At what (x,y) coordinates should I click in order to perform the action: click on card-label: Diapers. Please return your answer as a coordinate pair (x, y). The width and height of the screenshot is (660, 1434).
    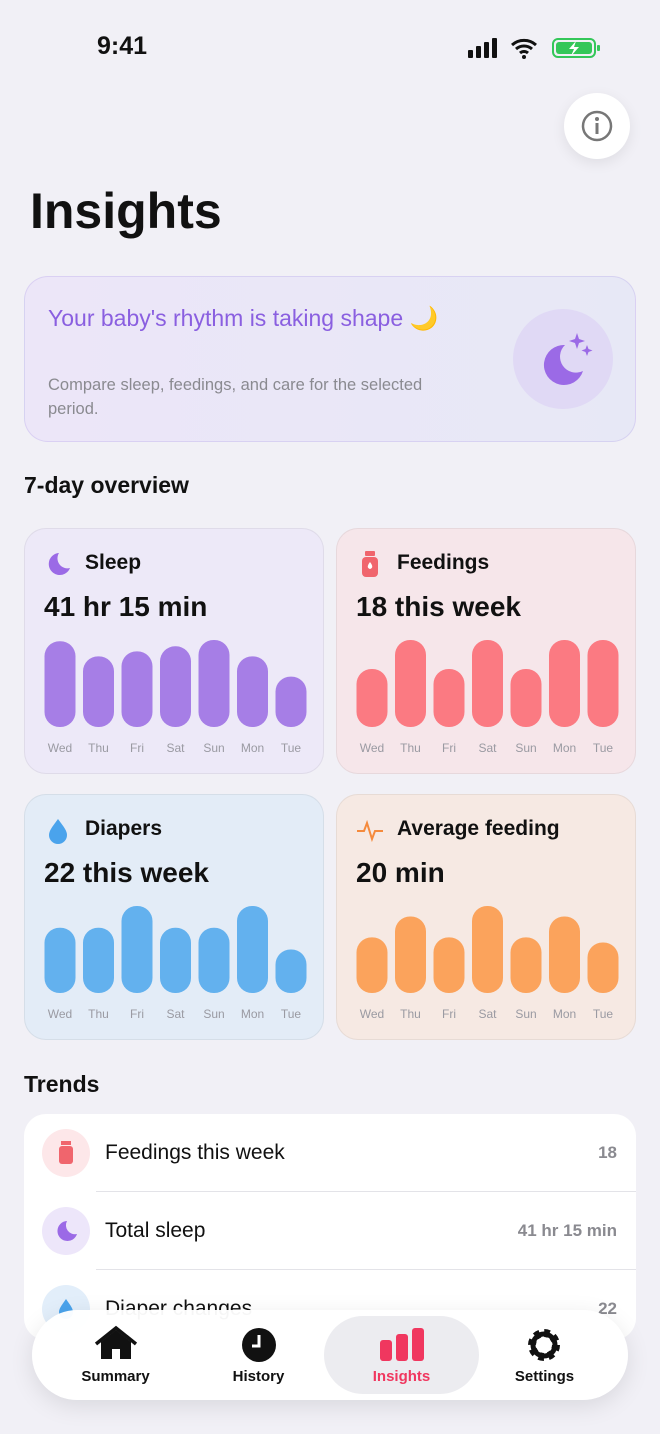
    Looking at the image, I should click on (124, 828).